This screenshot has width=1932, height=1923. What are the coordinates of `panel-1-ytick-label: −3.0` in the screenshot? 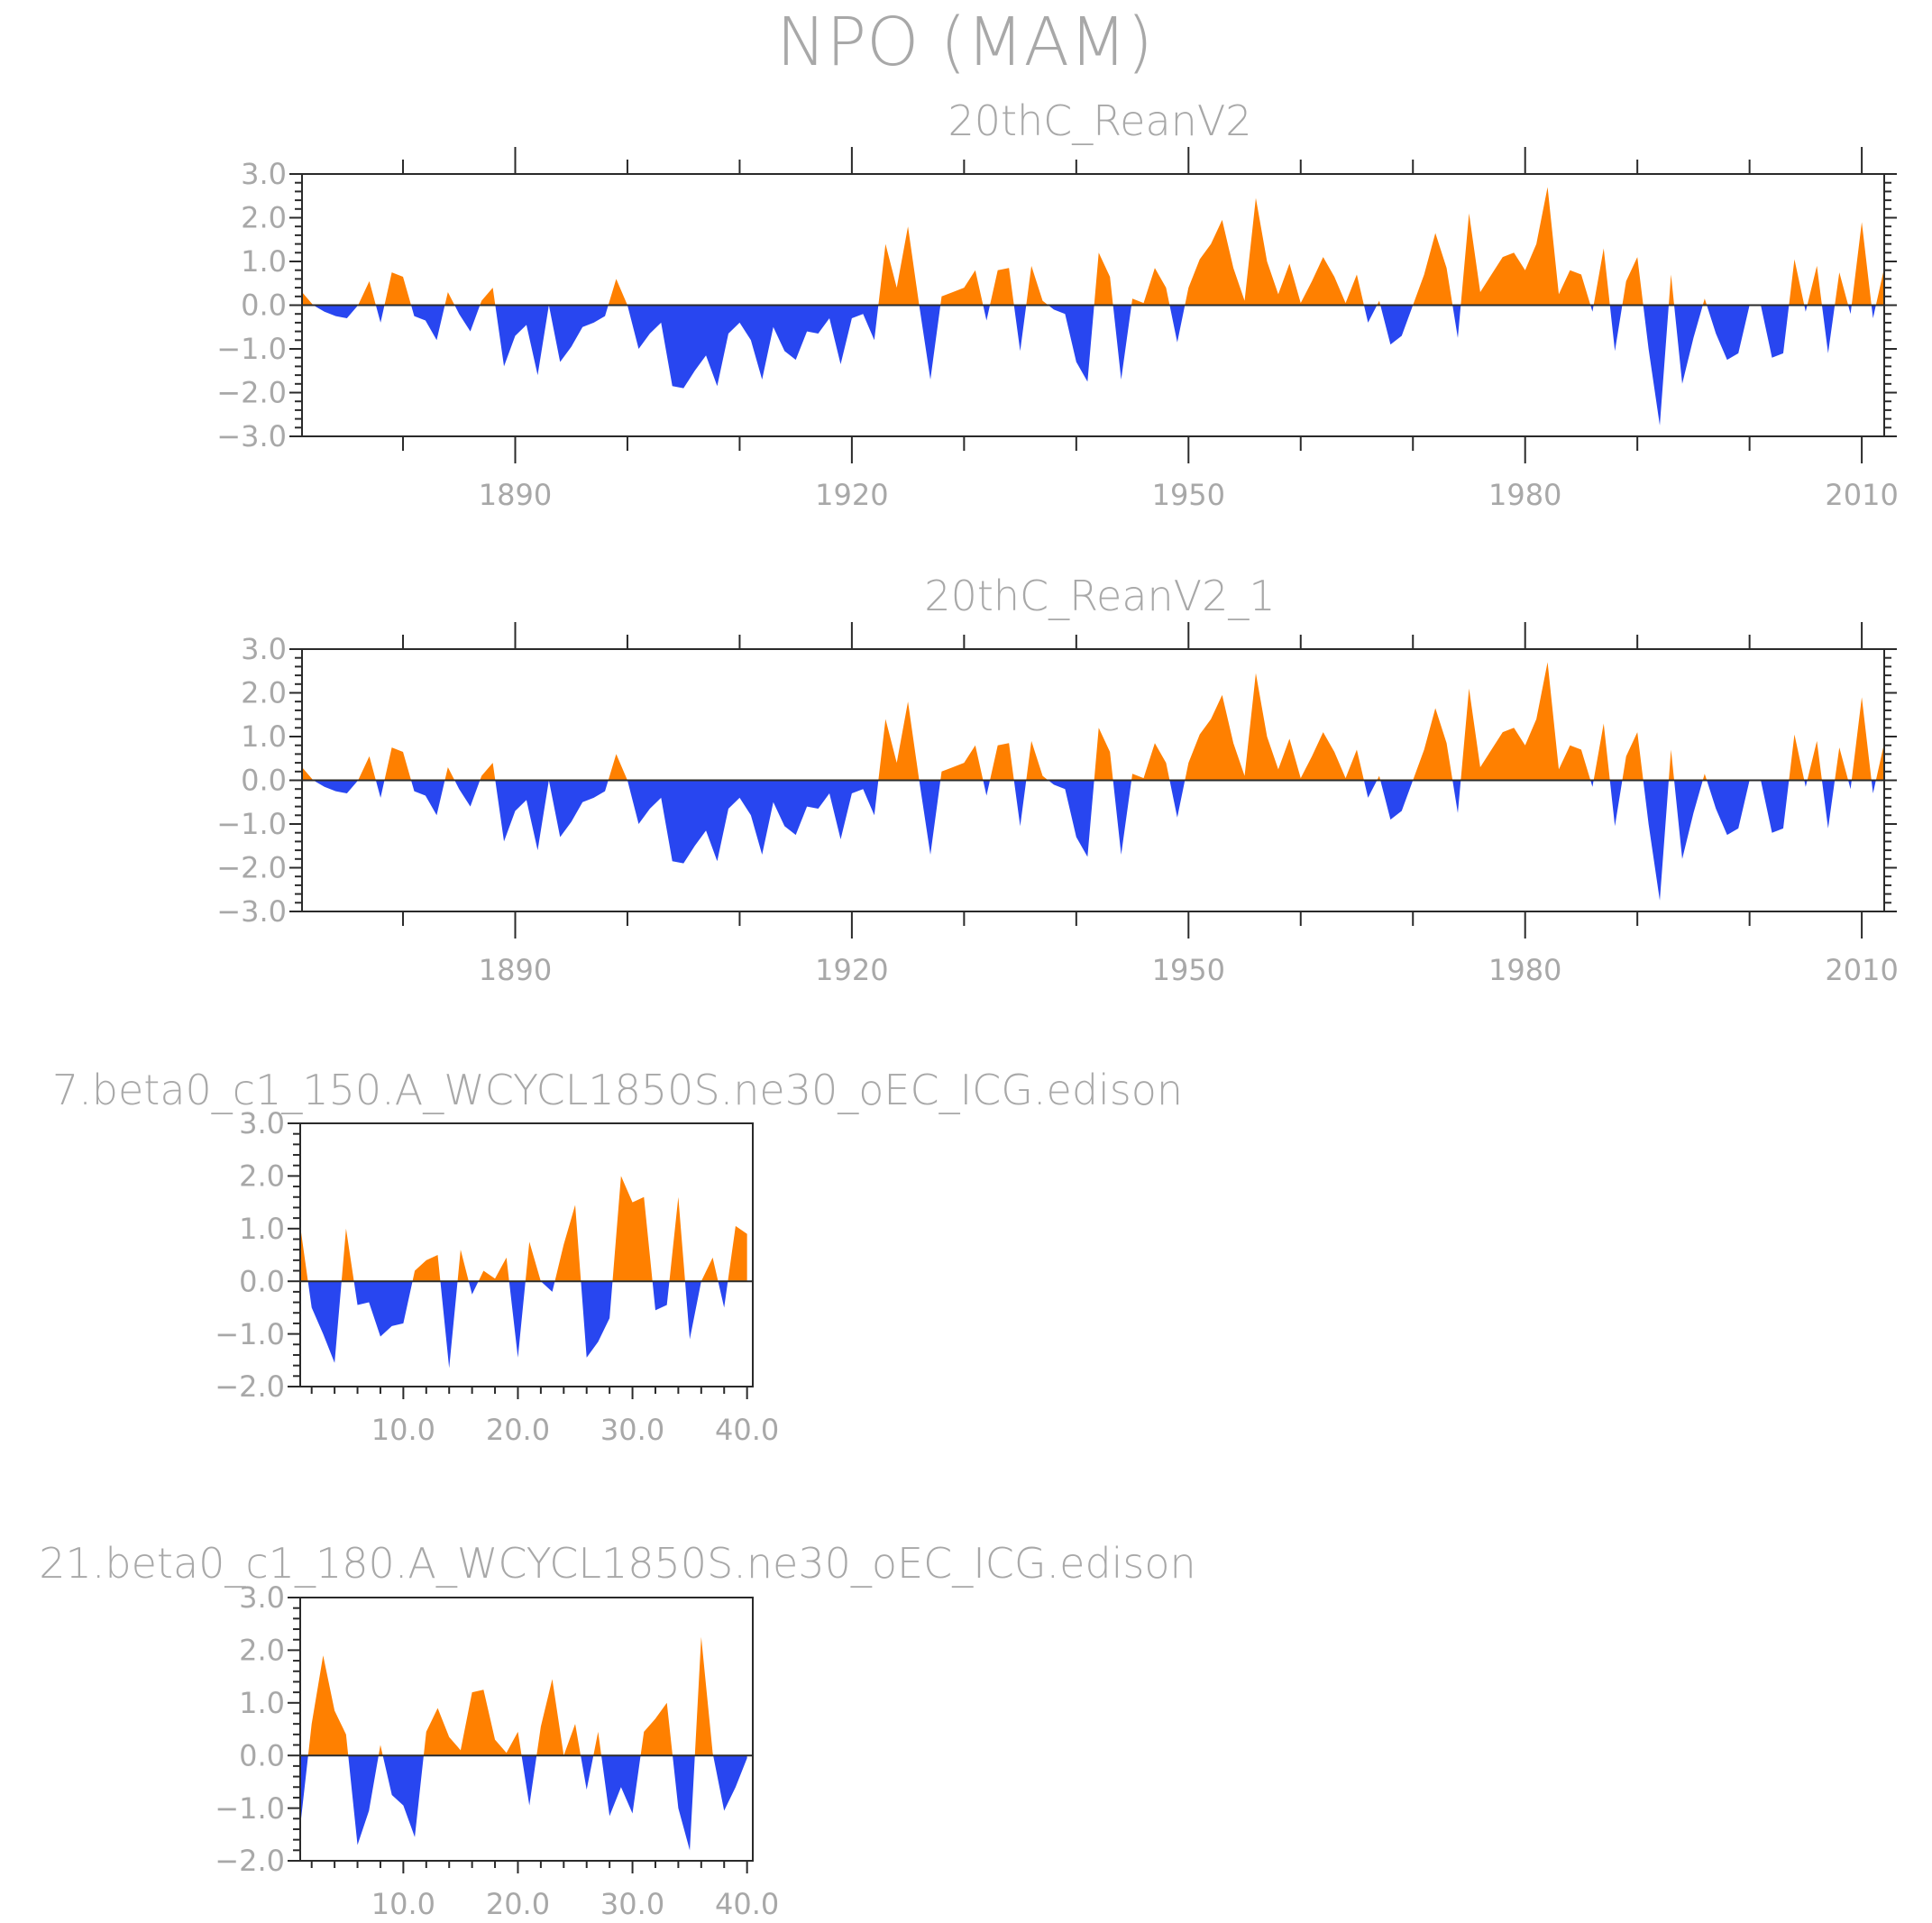 It's located at (251, 436).